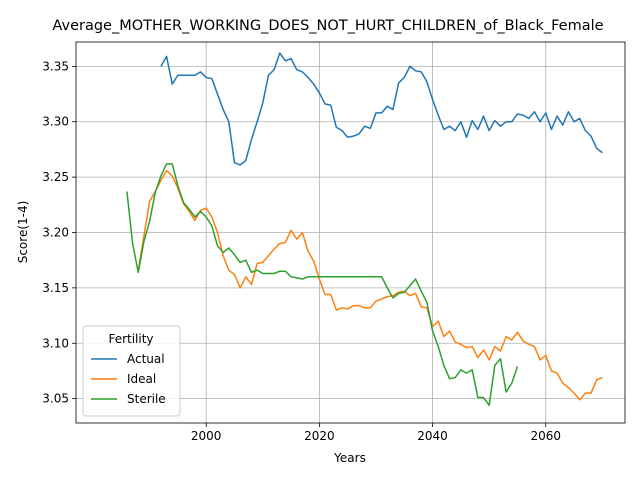 The image size is (640, 480). What do you see at coordinates (432, 436) in the screenshot?
I see `x-tick-label: 2040` at bounding box center [432, 436].